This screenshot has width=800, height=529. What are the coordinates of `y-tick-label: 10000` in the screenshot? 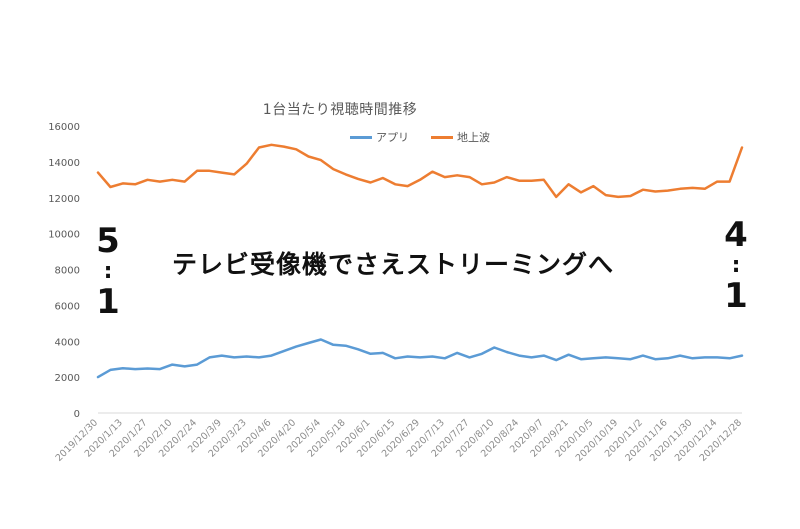 It's located at (64, 235).